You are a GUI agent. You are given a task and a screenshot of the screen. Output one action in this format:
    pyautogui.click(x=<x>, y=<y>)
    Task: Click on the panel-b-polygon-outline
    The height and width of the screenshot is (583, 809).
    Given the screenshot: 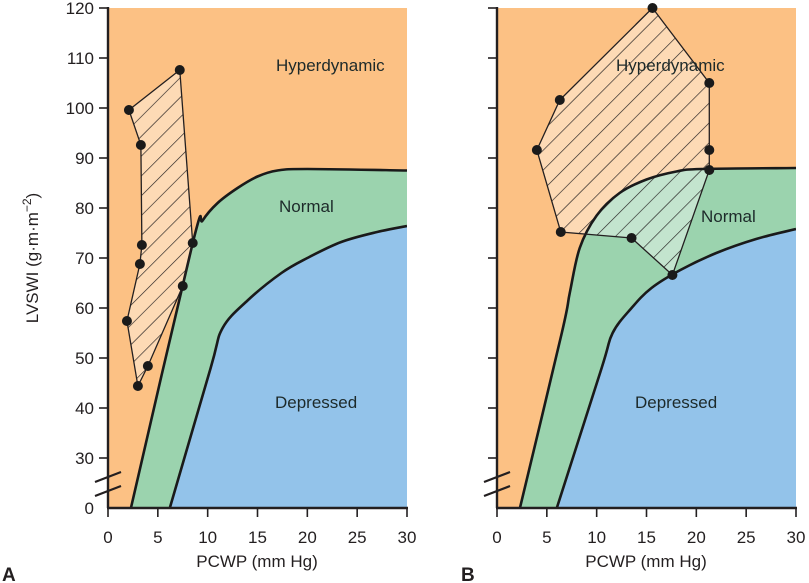 What is the action you would take?
    pyautogui.click(x=623, y=142)
    